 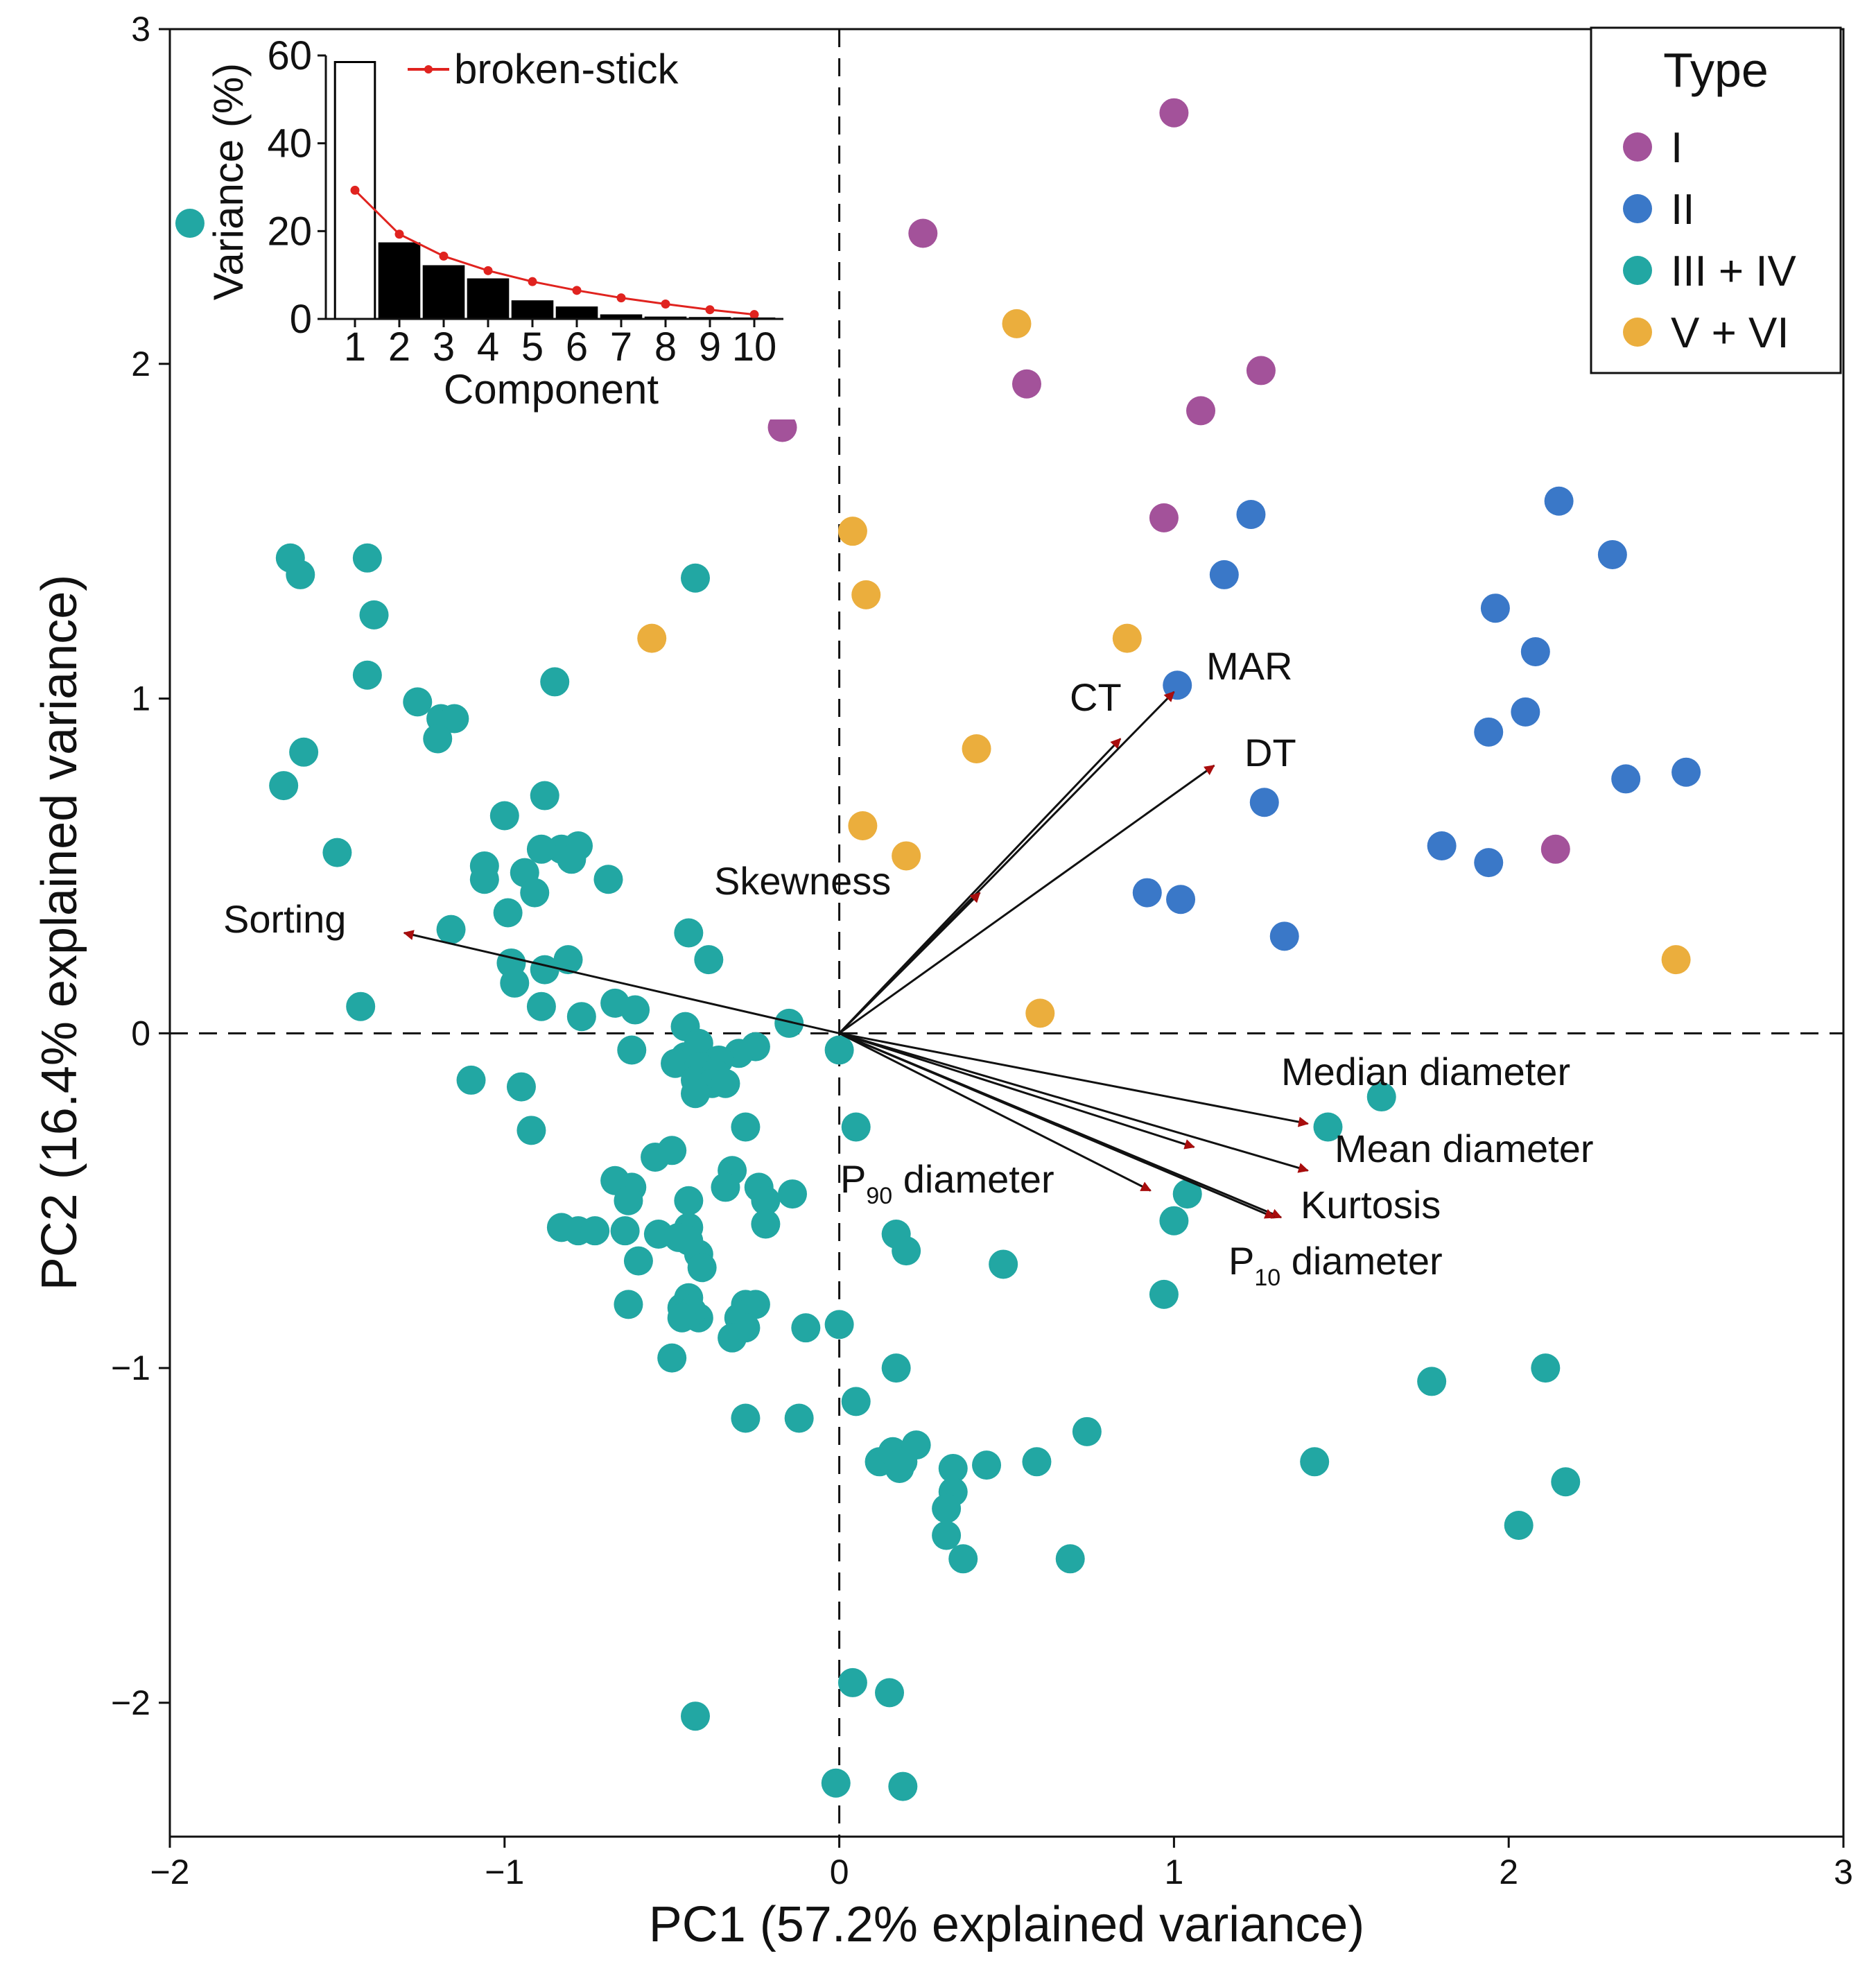 I want to click on inset-x-tick-label: 8, so click(x=665, y=347).